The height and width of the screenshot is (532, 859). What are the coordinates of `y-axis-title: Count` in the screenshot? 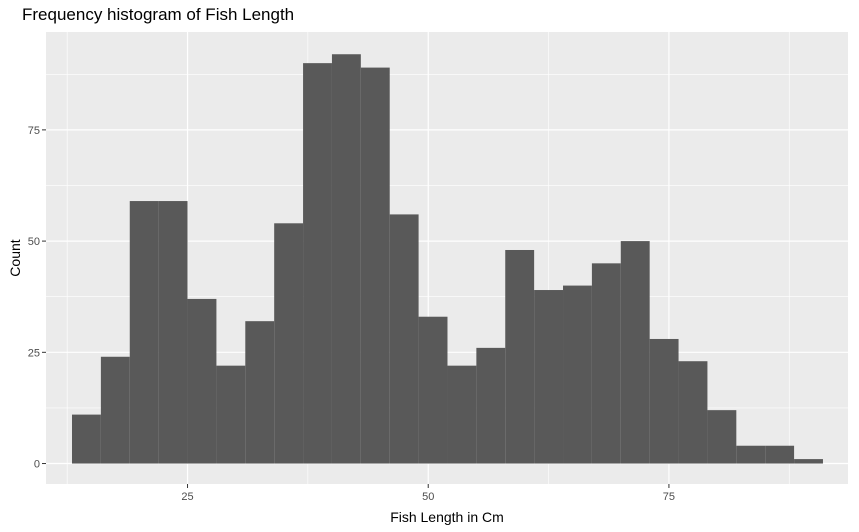 It's located at (15, 257).